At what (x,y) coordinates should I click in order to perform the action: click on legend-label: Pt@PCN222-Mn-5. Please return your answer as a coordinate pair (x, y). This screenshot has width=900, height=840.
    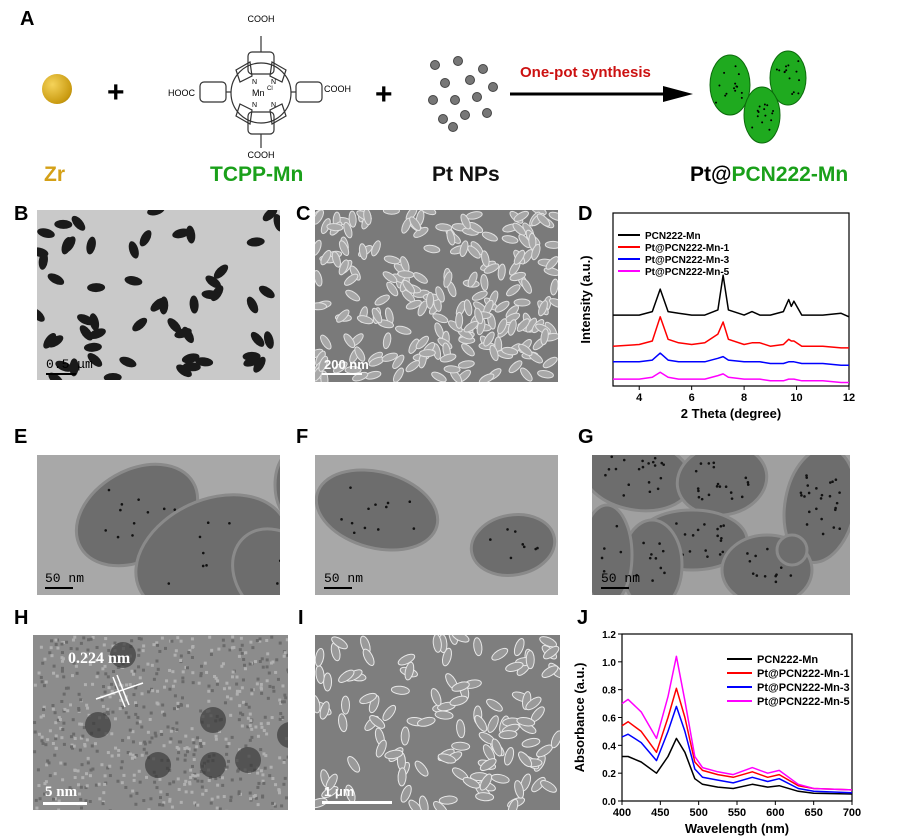
    Looking at the image, I should click on (687, 272).